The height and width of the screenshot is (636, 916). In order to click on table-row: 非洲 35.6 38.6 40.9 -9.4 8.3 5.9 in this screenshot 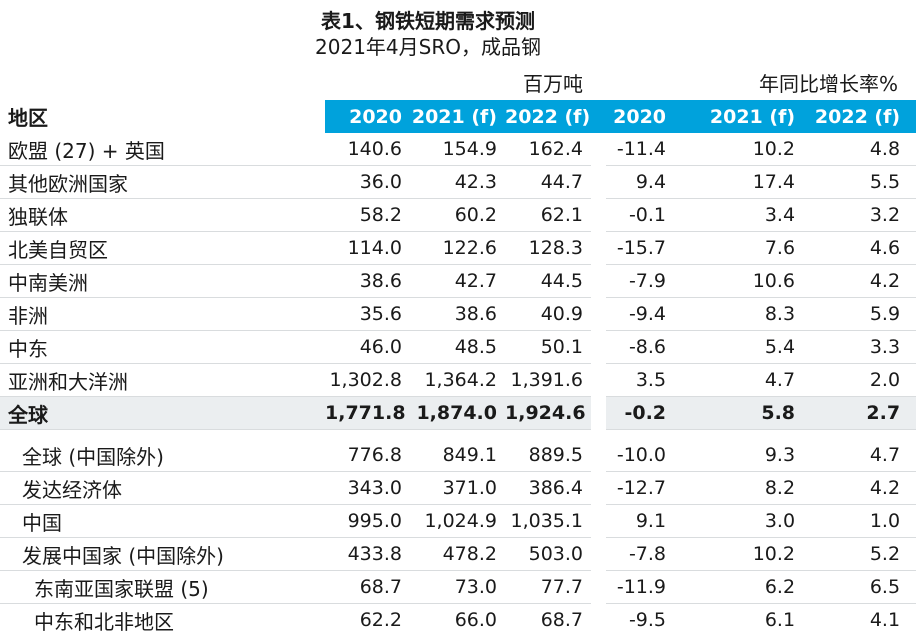, I will do `click(458, 314)`.